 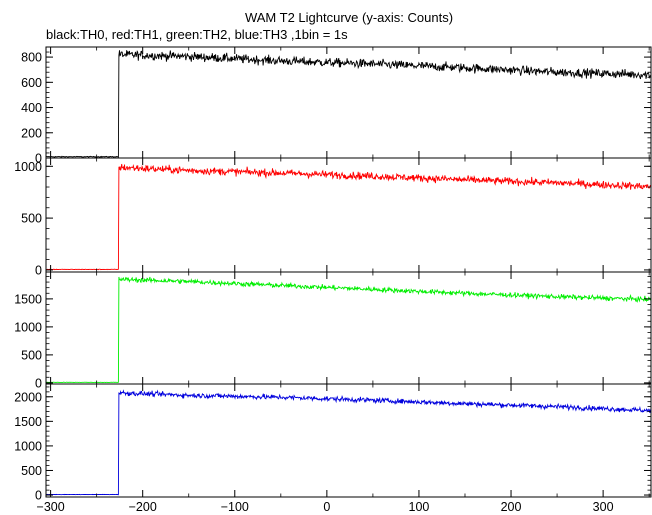 What do you see at coordinates (31, 83) in the screenshot?
I see `y-tick-label: 600` at bounding box center [31, 83].